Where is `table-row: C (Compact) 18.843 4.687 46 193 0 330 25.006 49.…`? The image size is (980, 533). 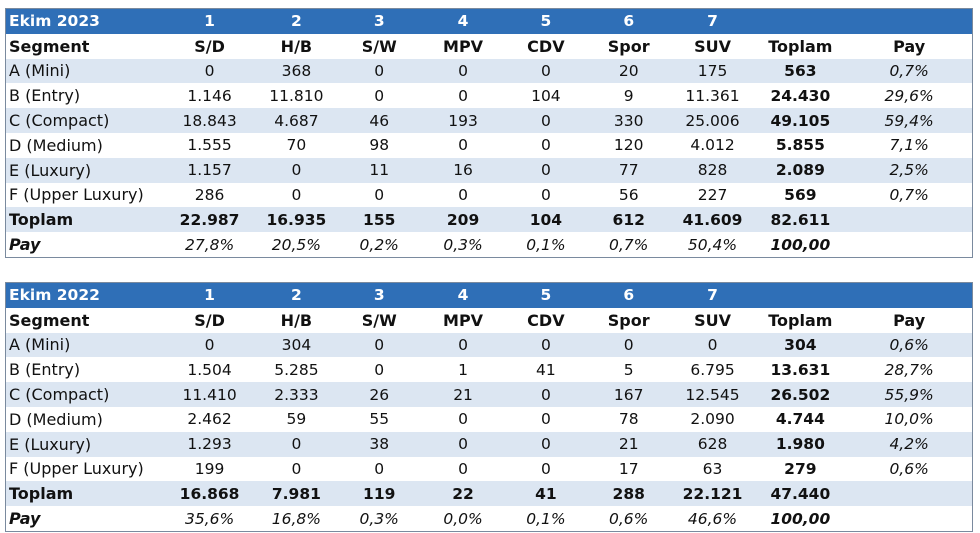 table-row: C (Compact) 18.843 4.687 46 193 0 330 25.006 49.… is located at coordinates (489, 120).